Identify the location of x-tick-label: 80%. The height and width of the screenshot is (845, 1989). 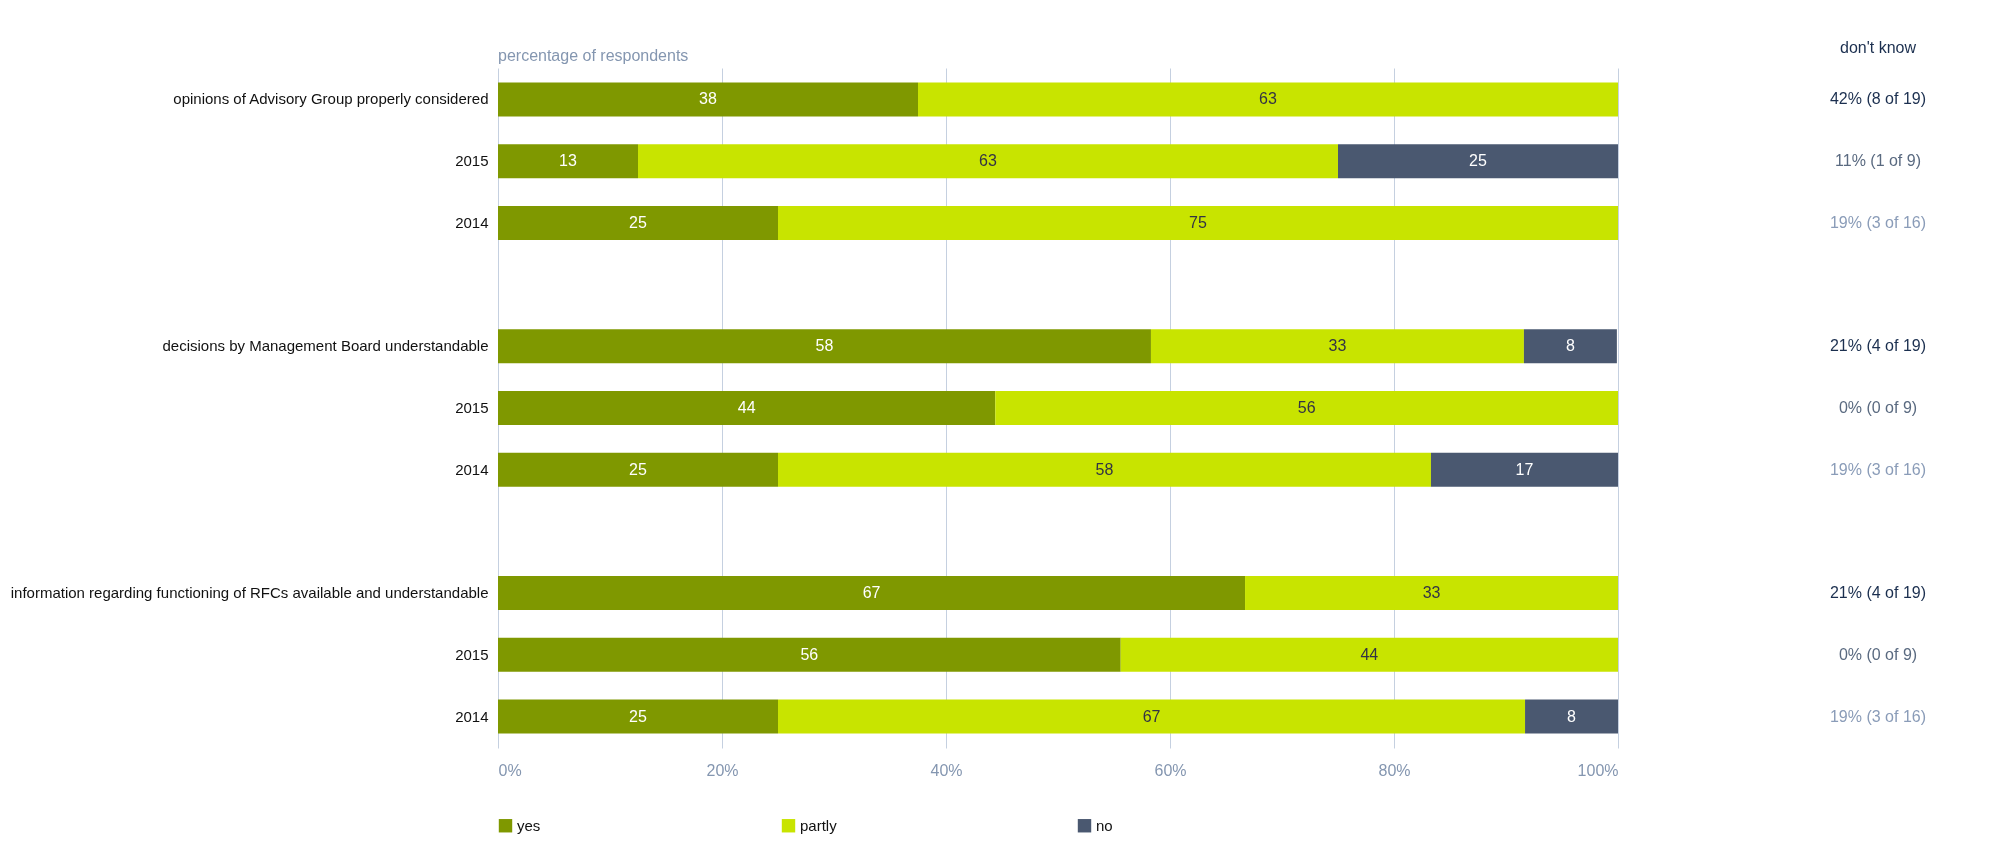
(1394, 770).